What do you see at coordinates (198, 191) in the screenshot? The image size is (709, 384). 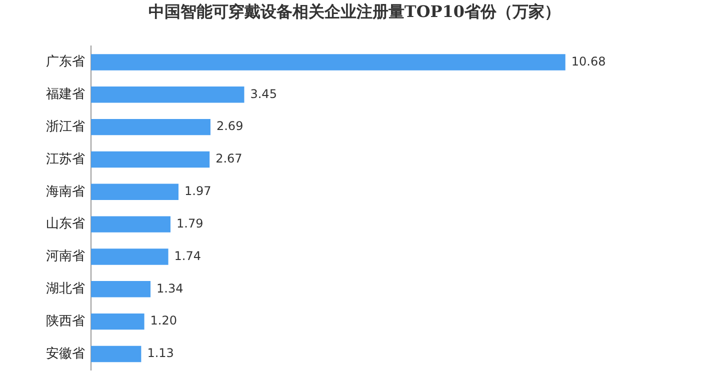 I see `data-label: 1.97` at bounding box center [198, 191].